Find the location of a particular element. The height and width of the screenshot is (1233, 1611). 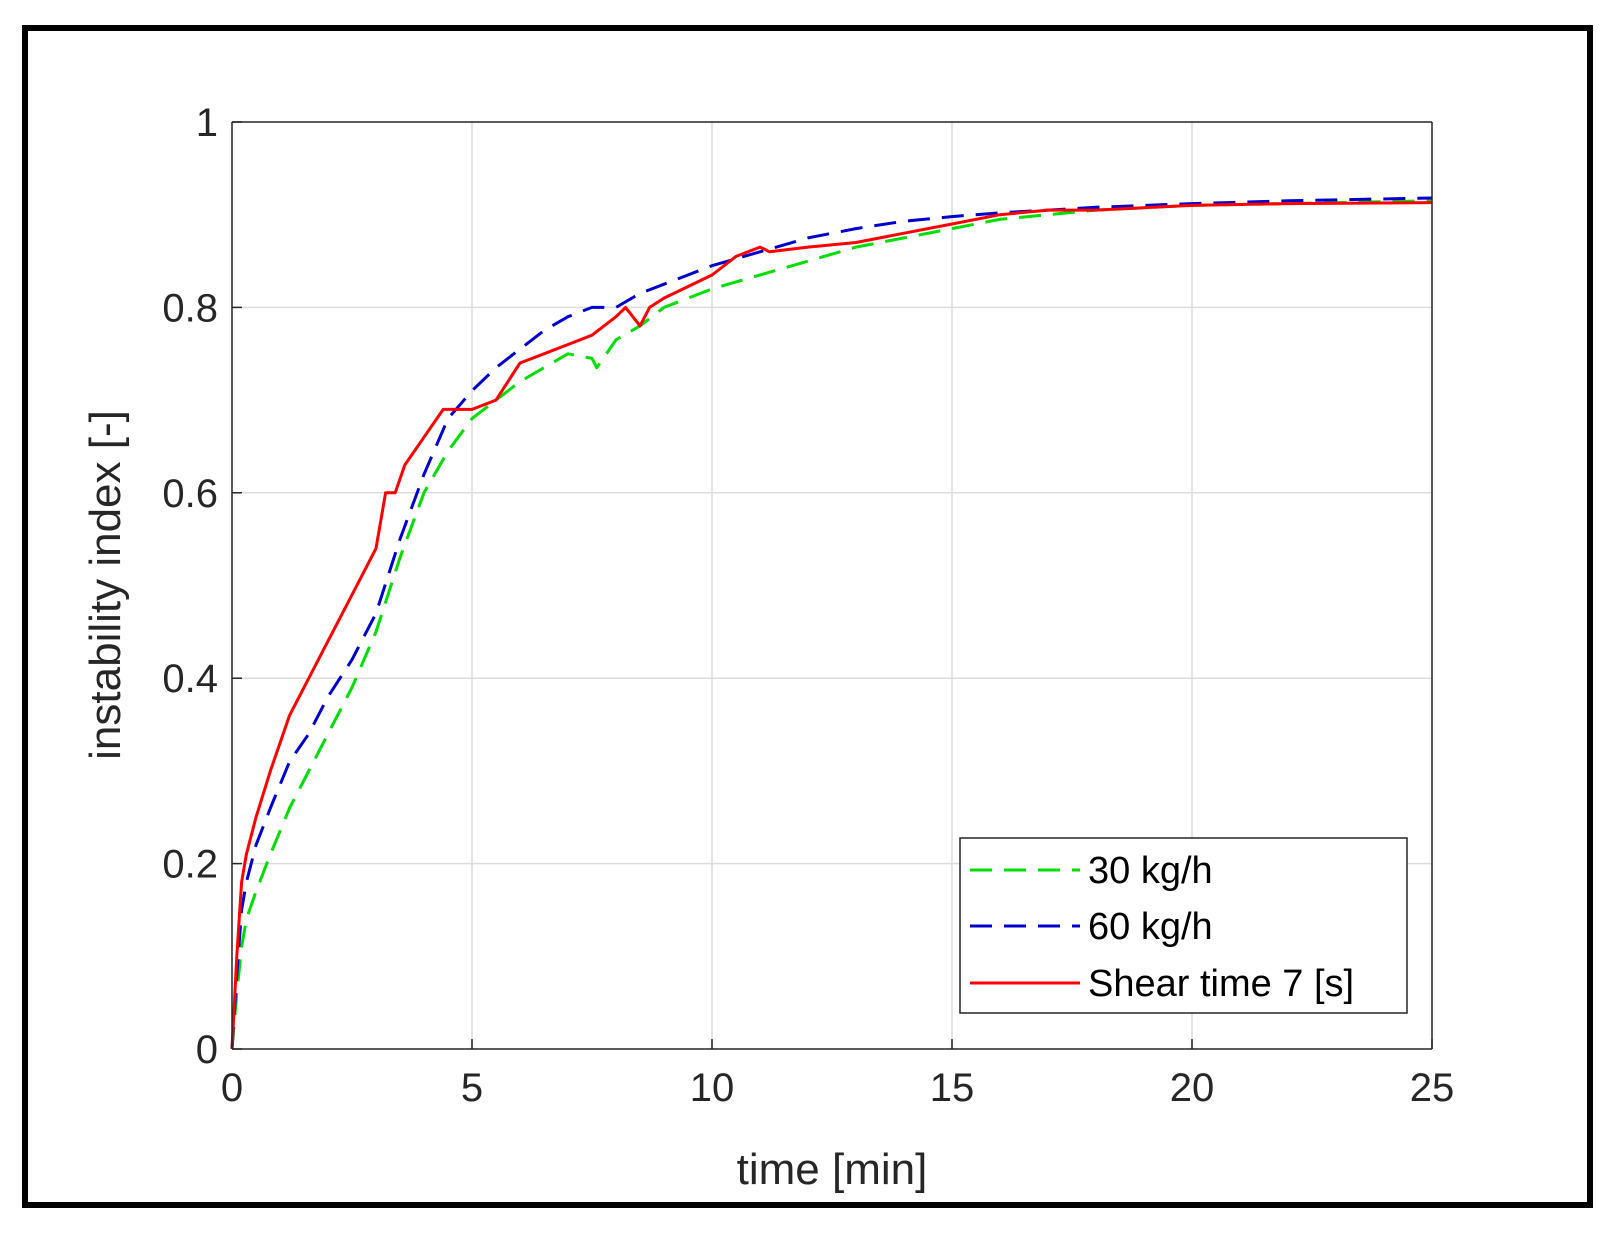

x-axis-title: time [min] is located at coordinates (832, 1169).